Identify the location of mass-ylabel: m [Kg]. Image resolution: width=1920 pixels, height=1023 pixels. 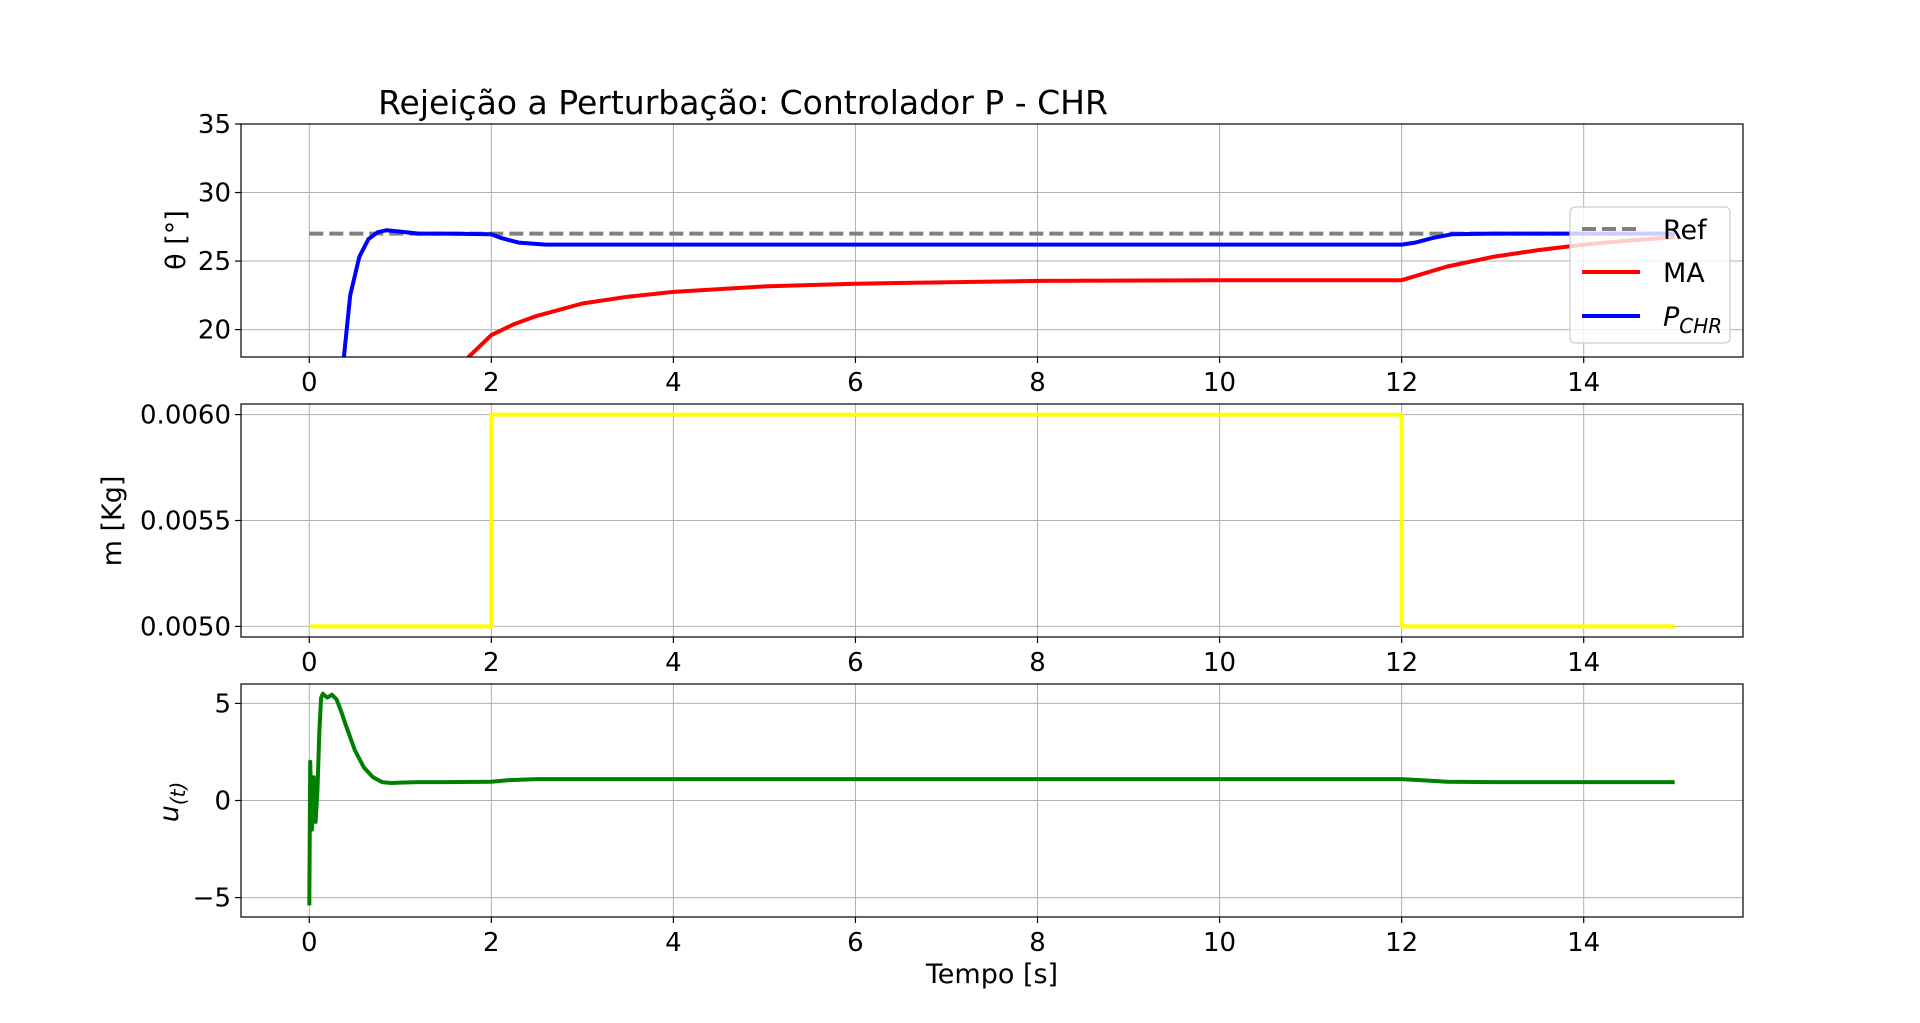
(112, 521).